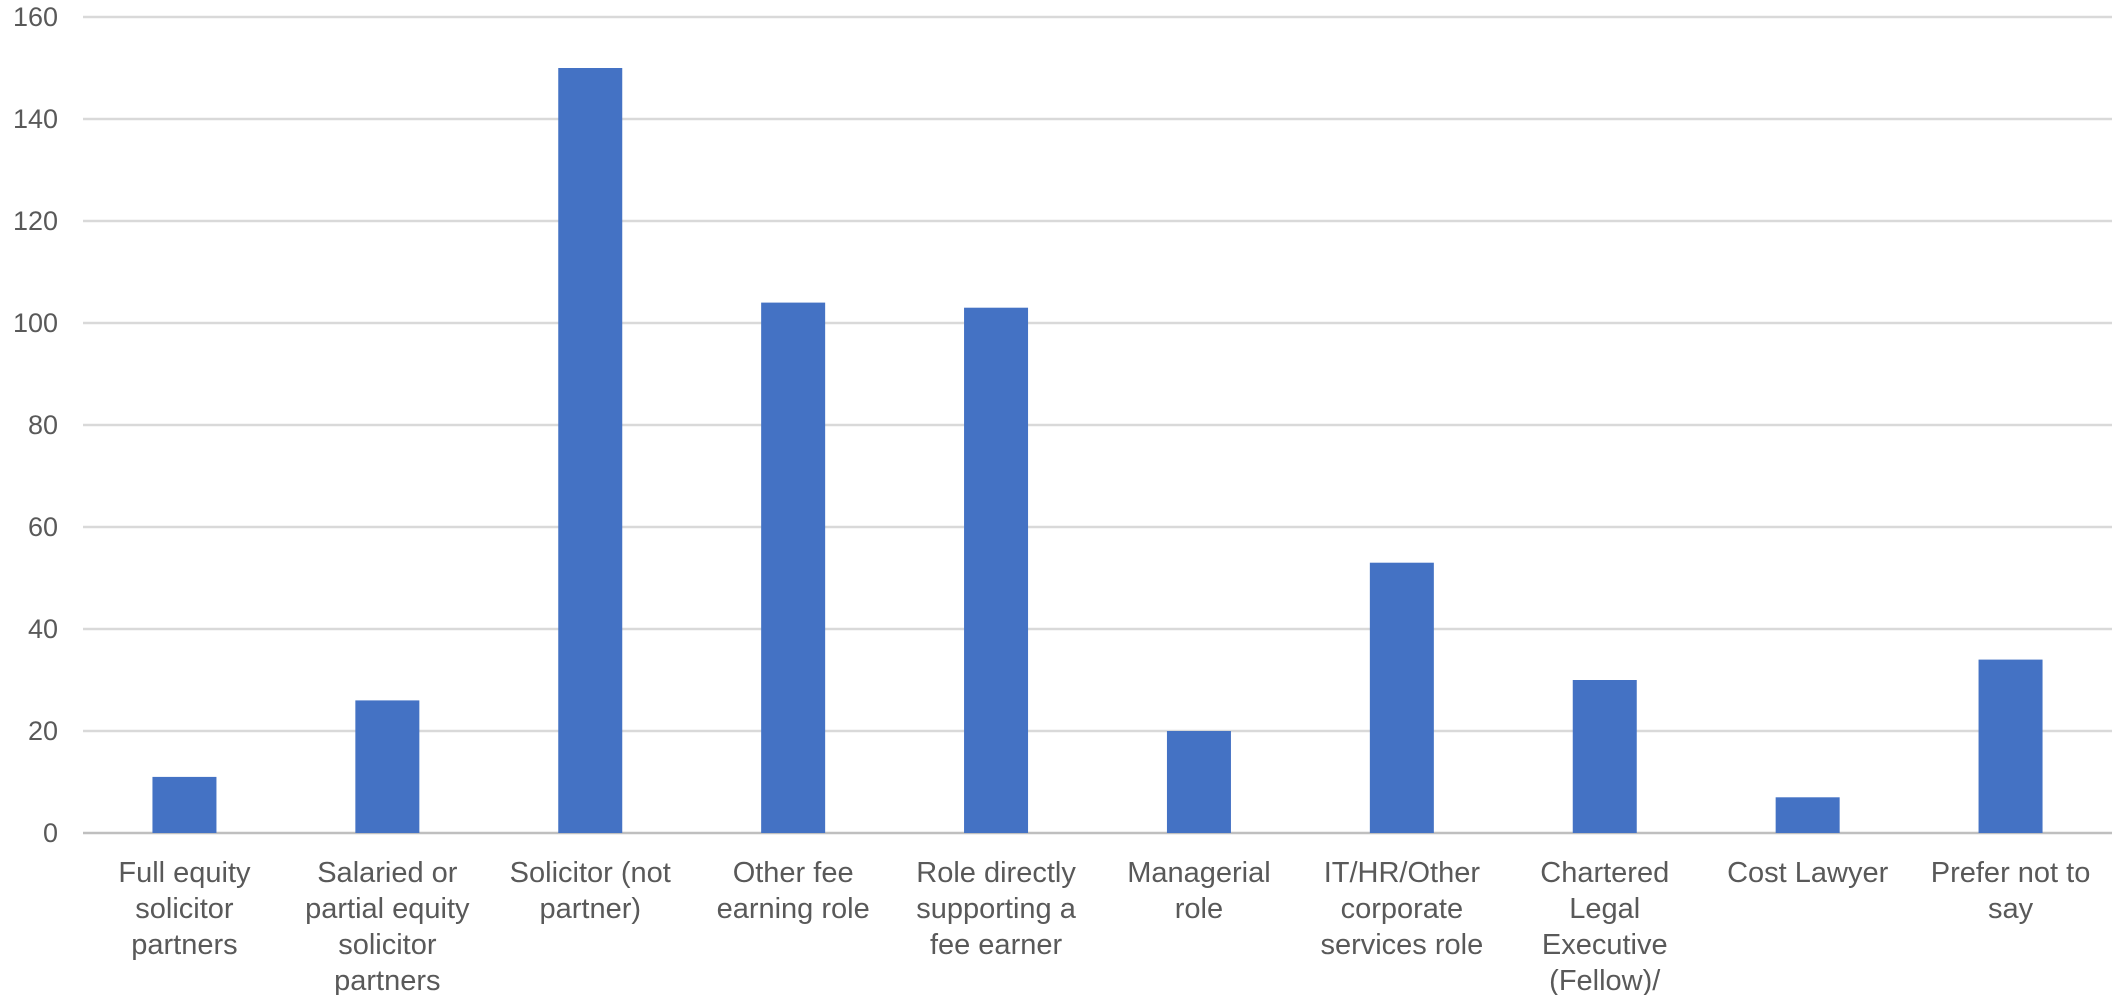 This screenshot has width=2112, height=995. Describe the element at coordinates (2011, 909) in the screenshot. I see `x-category-label-line: say` at that location.